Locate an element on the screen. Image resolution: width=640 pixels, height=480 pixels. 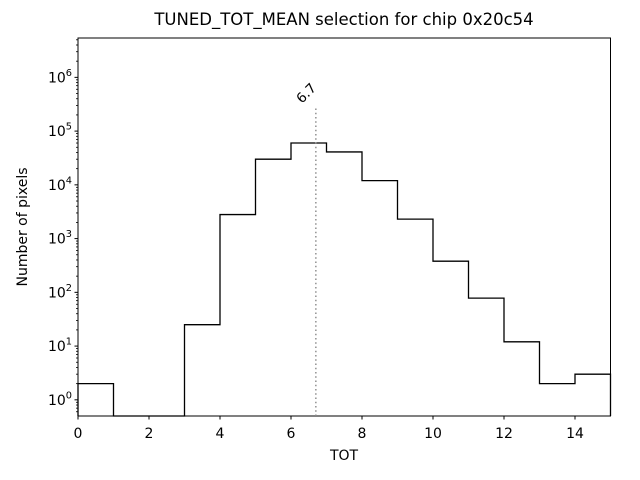
threshold-value-label: 6.7 is located at coordinates (306, 93).